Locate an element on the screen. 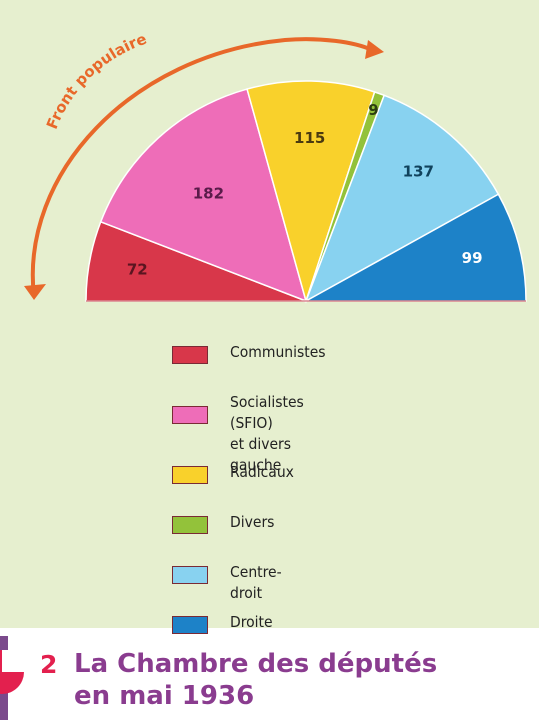  slice-centre-droit is located at coordinates (402, 198).